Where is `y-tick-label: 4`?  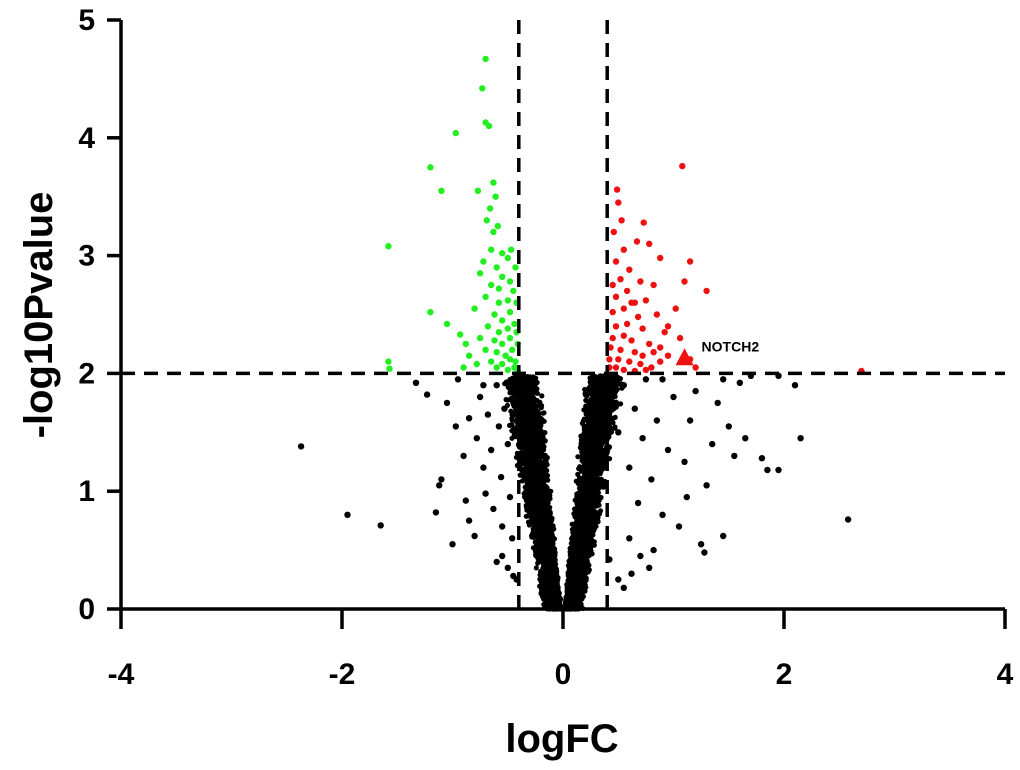
y-tick-label: 4 is located at coordinates (86, 138).